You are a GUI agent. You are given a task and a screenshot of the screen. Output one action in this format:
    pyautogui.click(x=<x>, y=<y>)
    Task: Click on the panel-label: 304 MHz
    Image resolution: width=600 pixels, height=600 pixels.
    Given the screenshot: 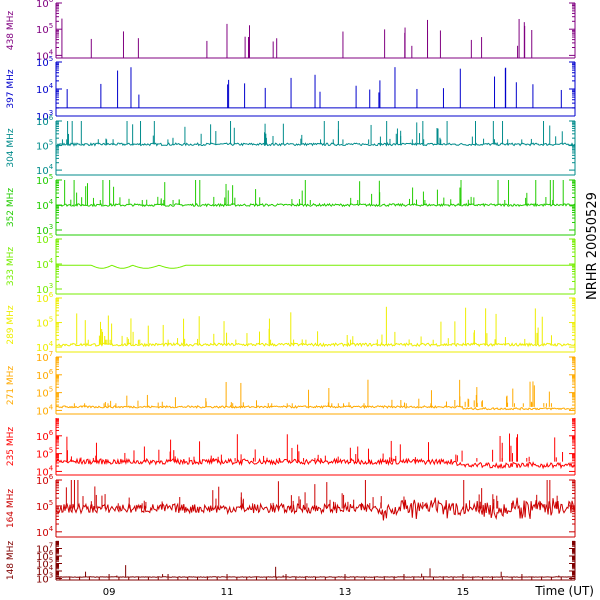 What is the action you would take?
    pyautogui.click(x=11, y=148)
    